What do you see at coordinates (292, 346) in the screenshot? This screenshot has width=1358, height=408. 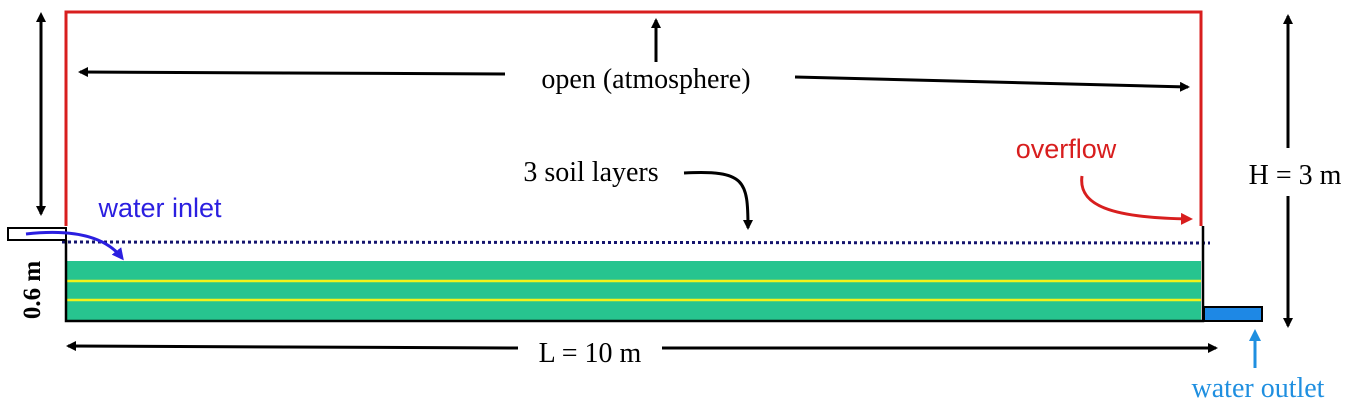 I see `length-arrow-left` at bounding box center [292, 346].